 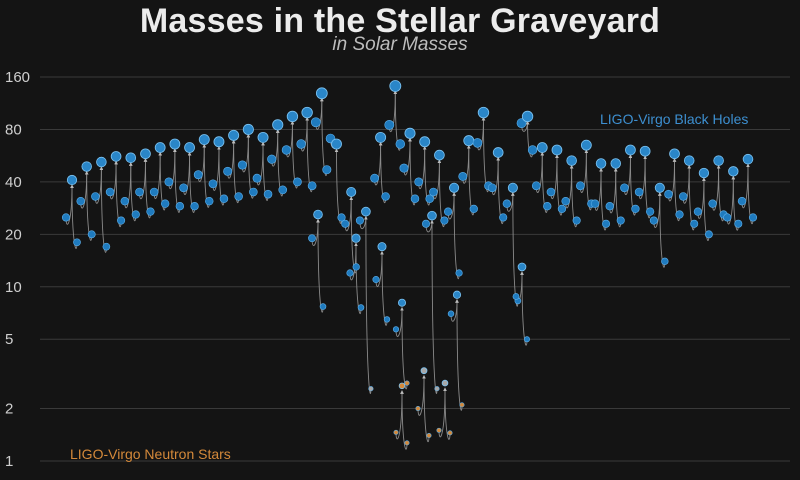 I want to click on y-tick-label: 160, so click(x=17, y=77).